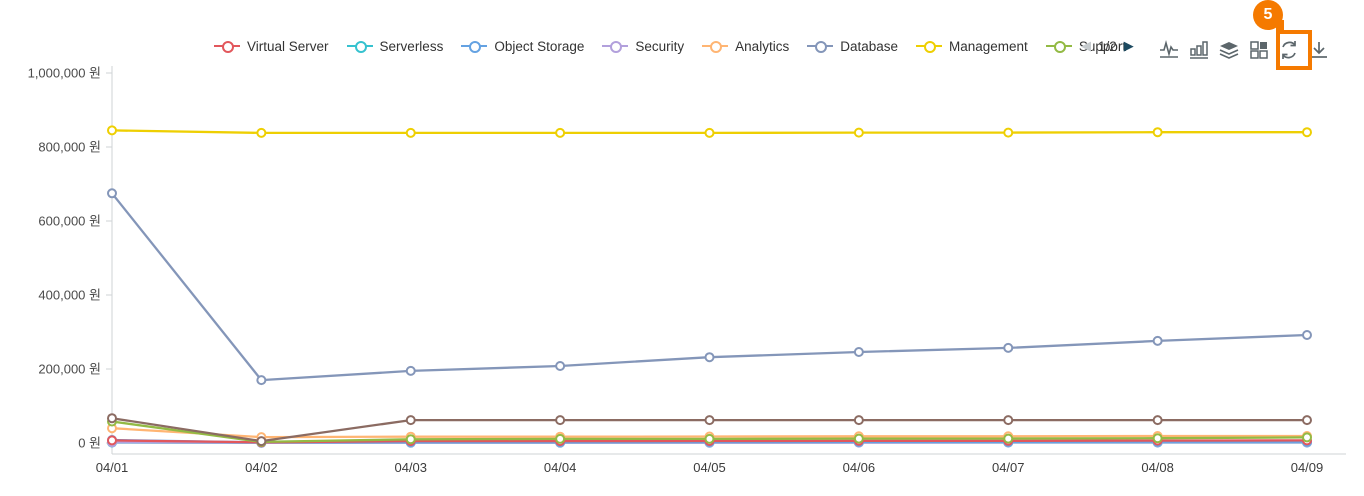 Image resolution: width=1364 pixels, height=496 pixels. Describe the element at coordinates (1008, 467) in the screenshot. I see `x-axis-label: 04/07` at that location.